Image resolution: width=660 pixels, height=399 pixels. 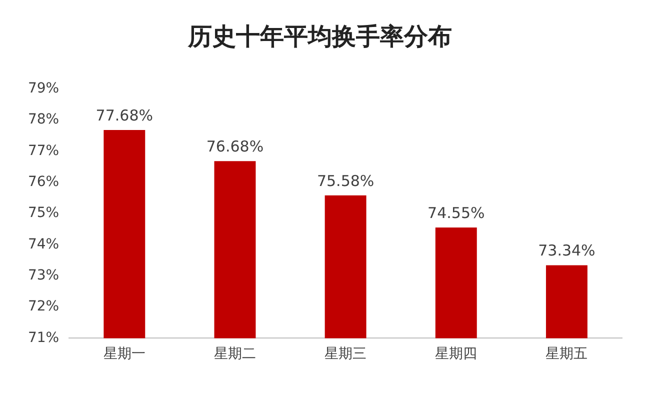 I want to click on chart-title: 历史十年平均换手率分布, so click(x=319, y=36).